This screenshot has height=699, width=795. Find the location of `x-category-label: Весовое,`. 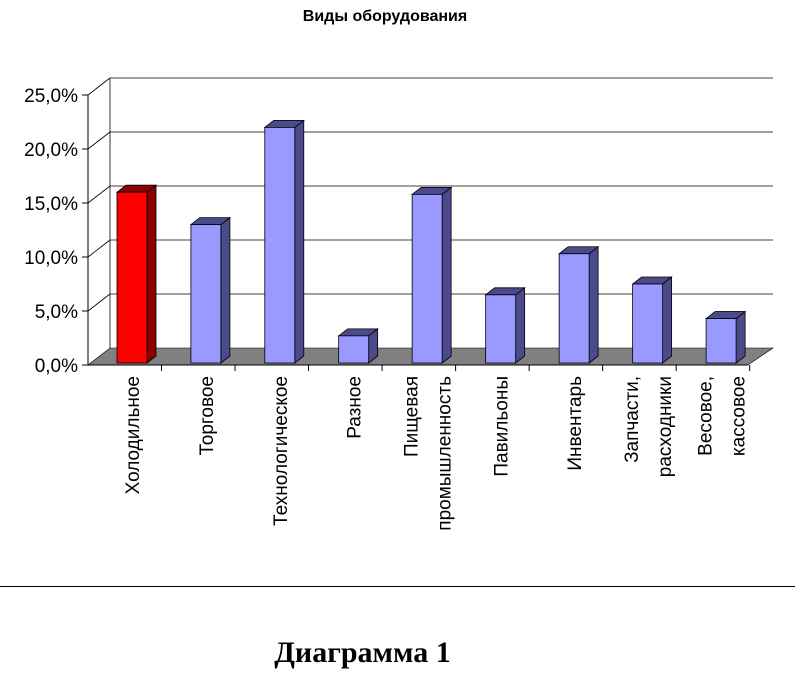

x-category-label: Весовое, is located at coordinates (706, 416).